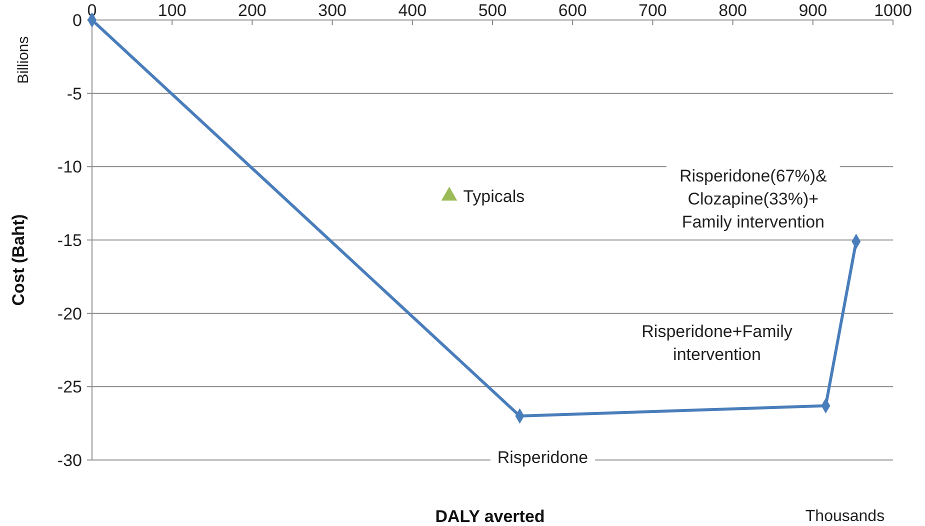  I want to click on x-tick-label: 100, so click(172, 10).